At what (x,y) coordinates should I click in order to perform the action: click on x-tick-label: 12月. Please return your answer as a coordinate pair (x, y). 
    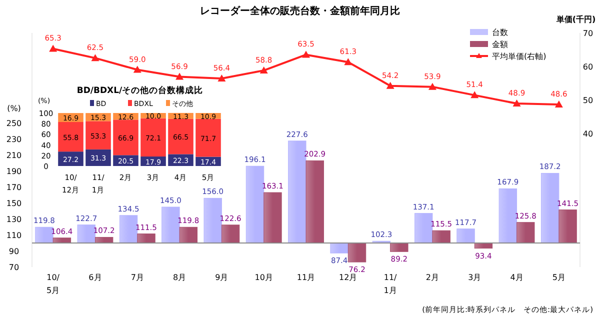
    Looking at the image, I should click on (348, 277).